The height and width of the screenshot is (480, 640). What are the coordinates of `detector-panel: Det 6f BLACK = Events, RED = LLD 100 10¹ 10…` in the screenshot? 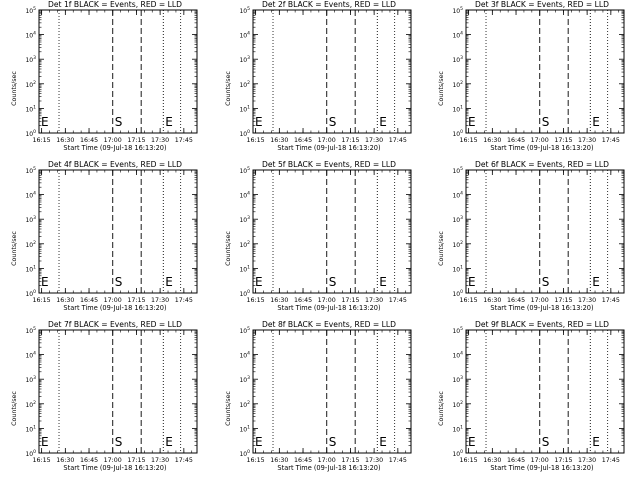 It's located at (531, 236).